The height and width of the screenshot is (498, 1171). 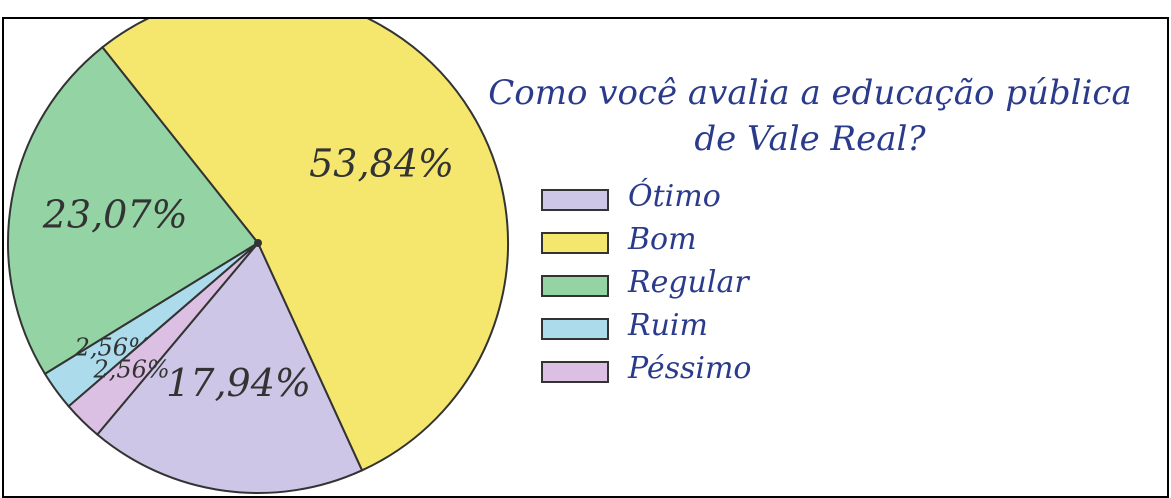 What do you see at coordinates (381, 164) in the screenshot?
I see `slice-label: 53,84%` at bounding box center [381, 164].